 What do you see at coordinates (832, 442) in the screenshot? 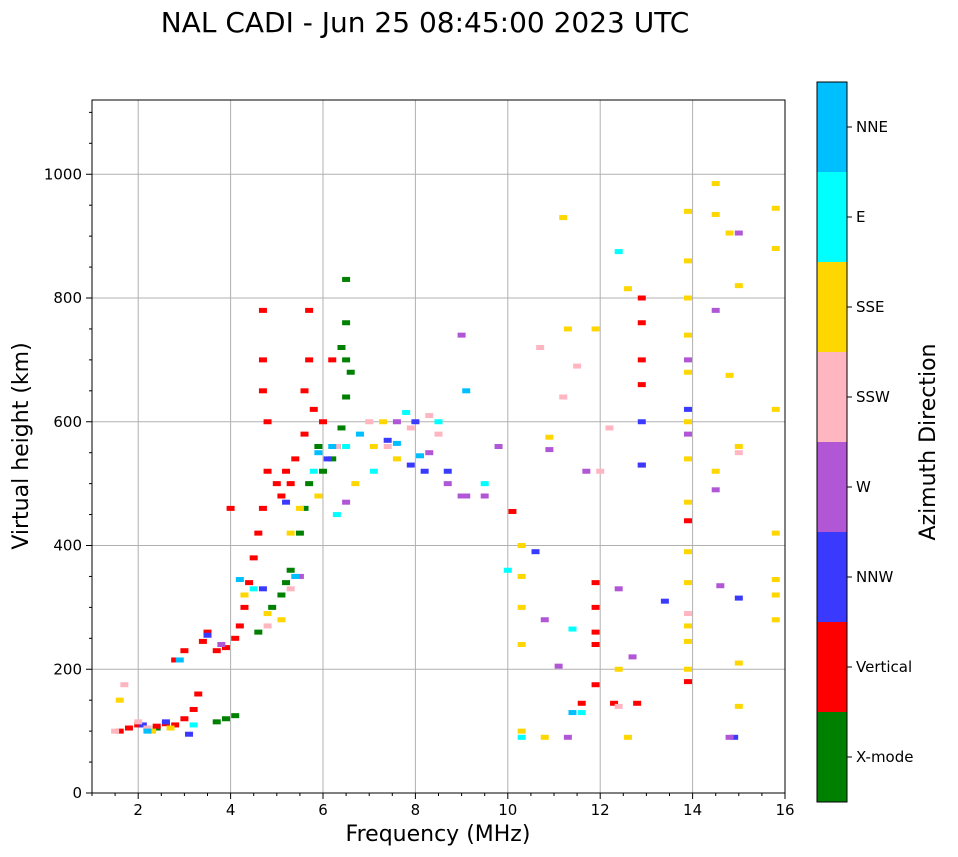
I see `colorbar-frame` at bounding box center [832, 442].